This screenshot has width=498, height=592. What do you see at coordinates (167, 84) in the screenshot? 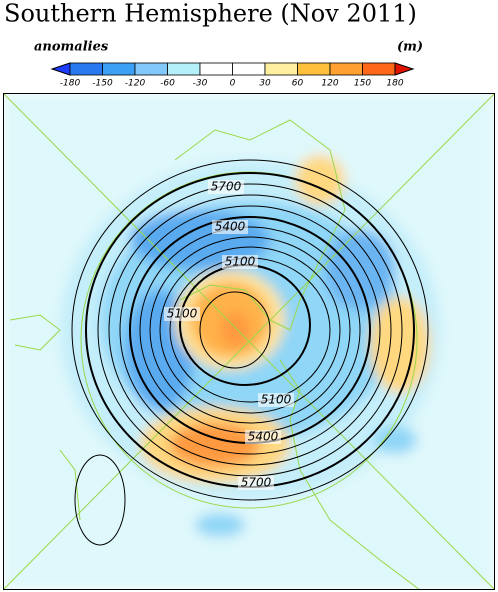
I see `colorbar-label: -60` at bounding box center [167, 84].